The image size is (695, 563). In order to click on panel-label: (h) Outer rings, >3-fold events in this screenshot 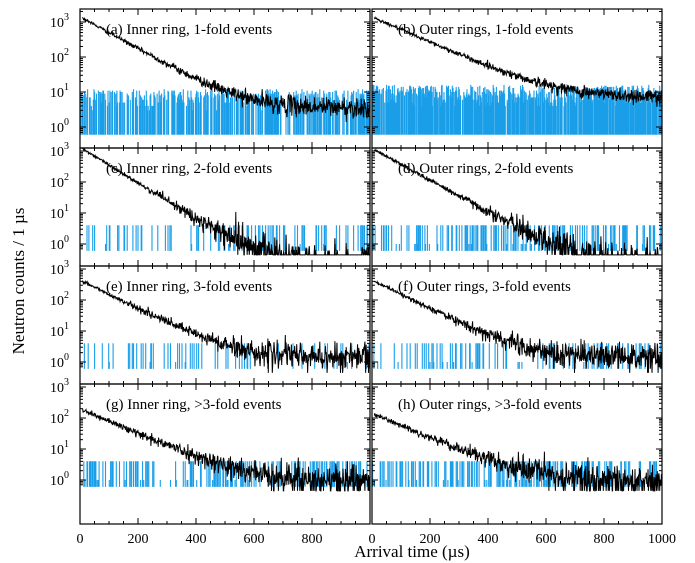, I will do `click(490, 405)`.